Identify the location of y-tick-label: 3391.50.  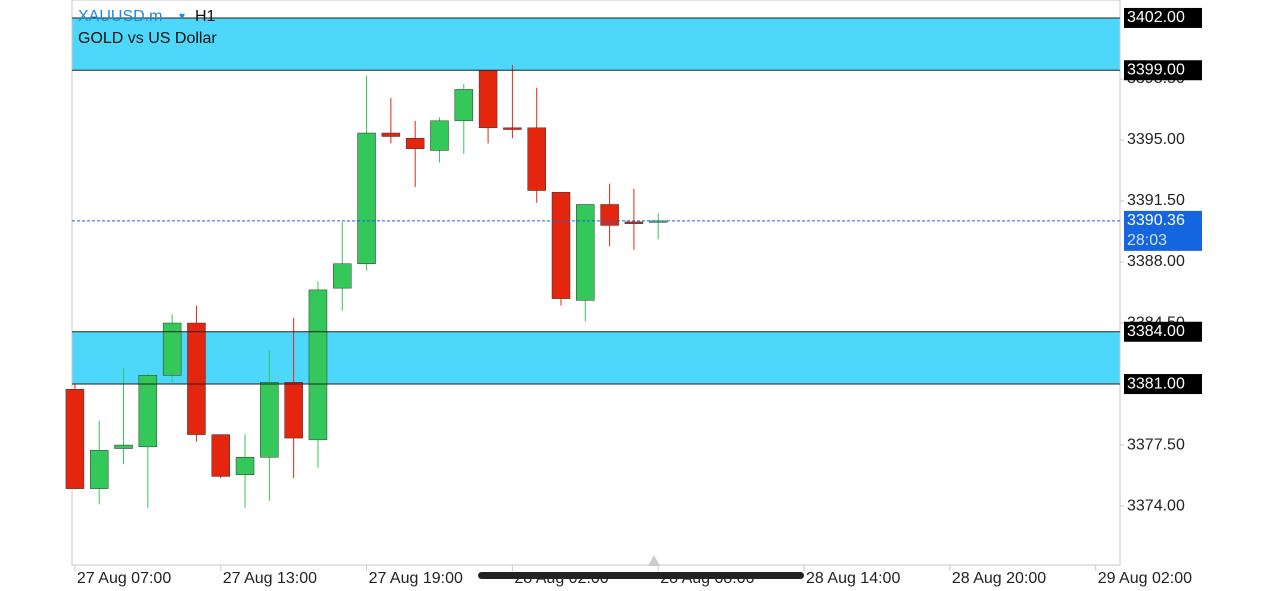
(1156, 200).